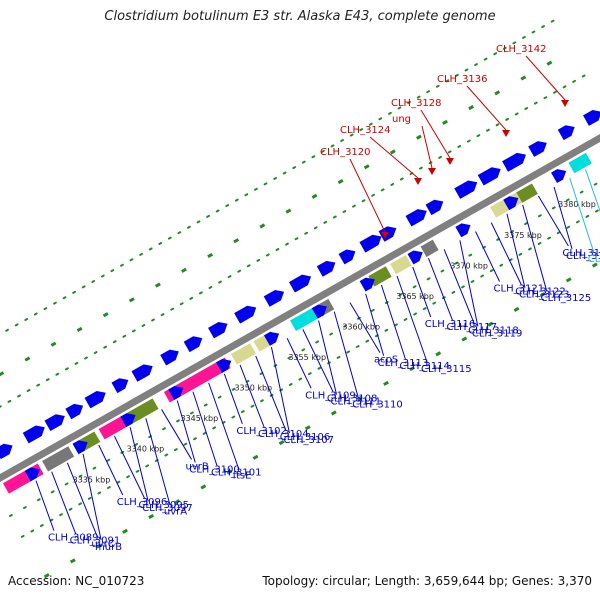  I want to click on gene-label: CLH_3125, so click(566, 298).